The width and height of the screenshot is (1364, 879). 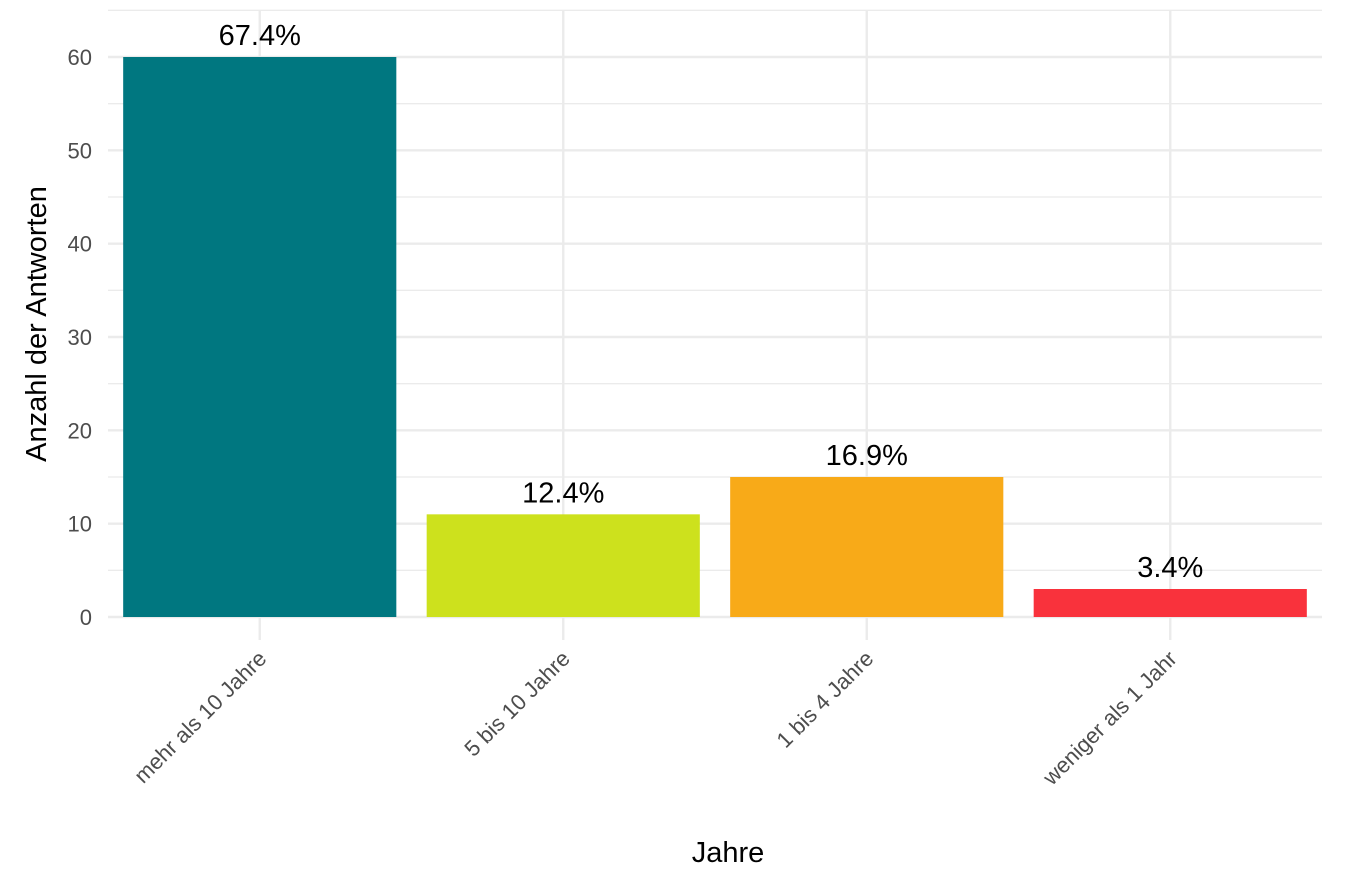 What do you see at coordinates (80, 244) in the screenshot?
I see `y-tick-label: 40` at bounding box center [80, 244].